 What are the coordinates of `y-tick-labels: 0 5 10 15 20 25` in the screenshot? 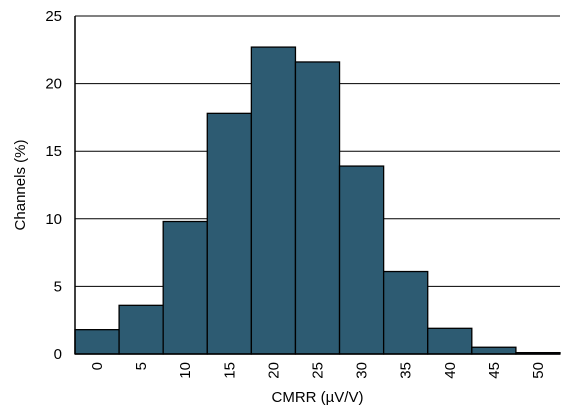 It's located at (53, 185).